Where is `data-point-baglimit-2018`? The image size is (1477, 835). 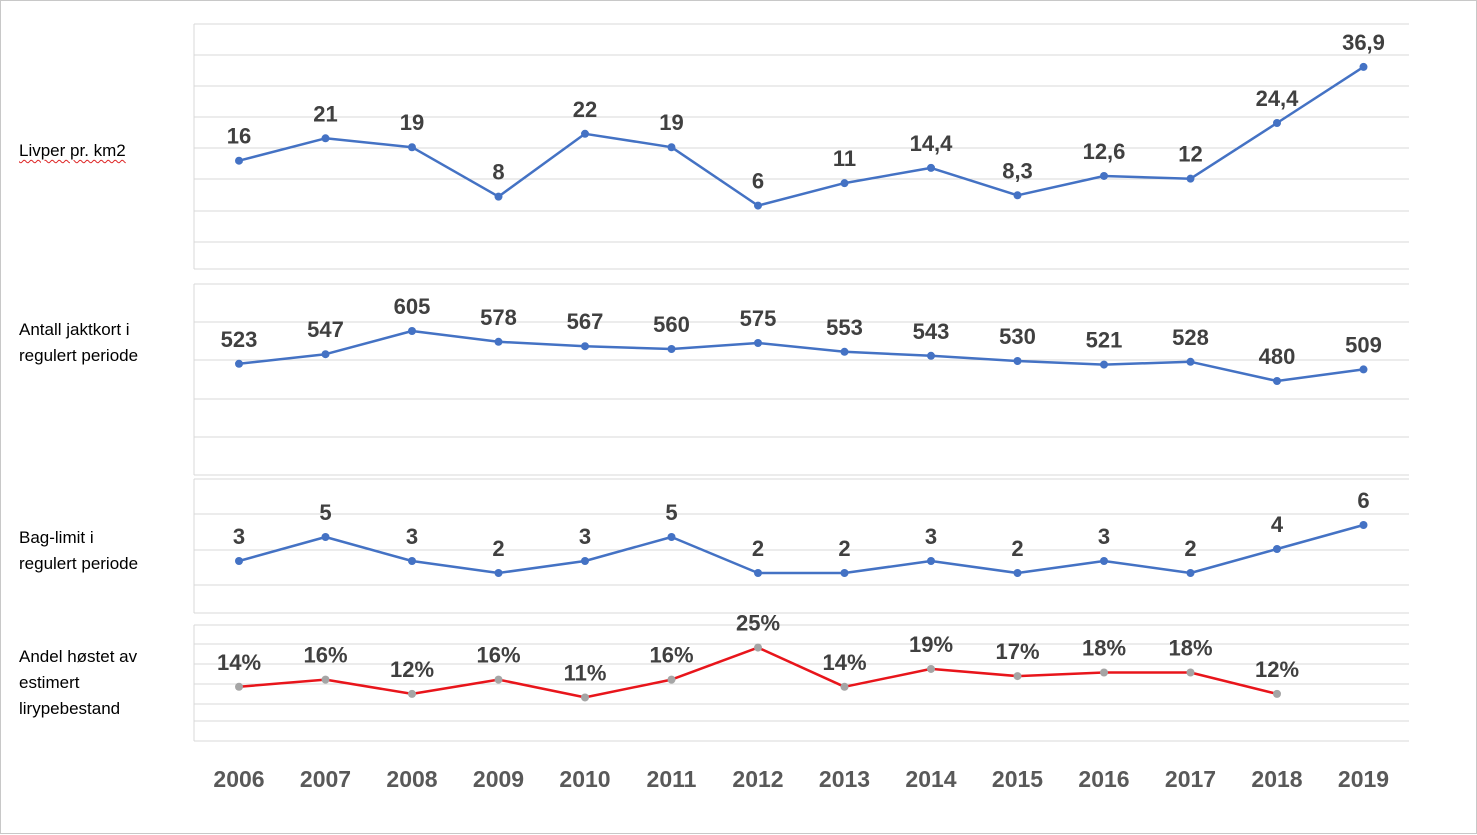
data-point-baglimit-2018 is located at coordinates (1277, 549).